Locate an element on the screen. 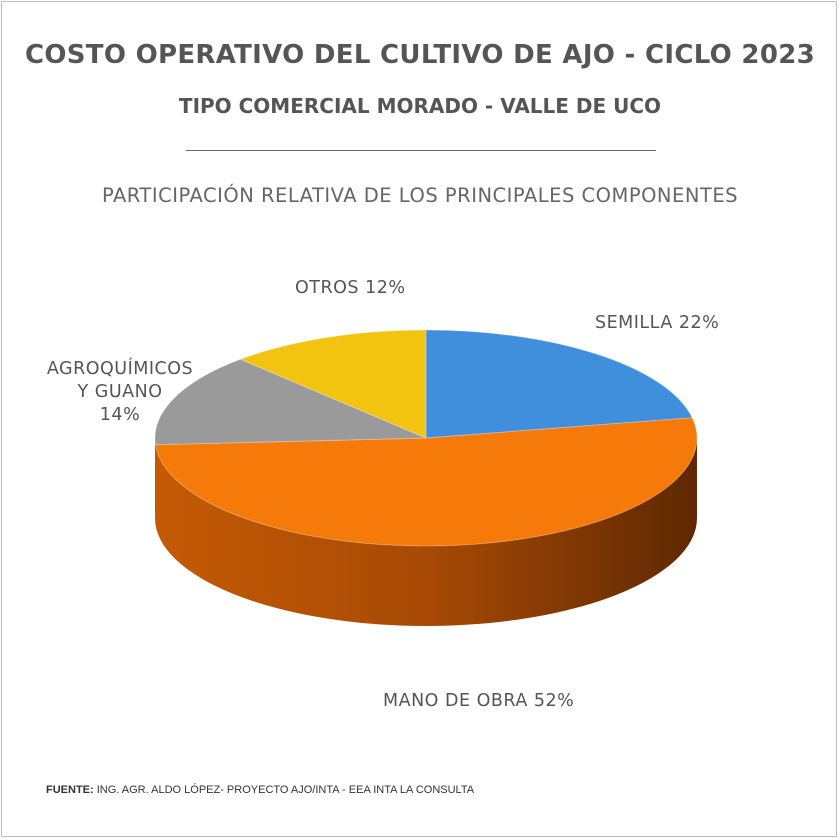 The image size is (840, 840). label-line: 14% is located at coordinates (120, 415).